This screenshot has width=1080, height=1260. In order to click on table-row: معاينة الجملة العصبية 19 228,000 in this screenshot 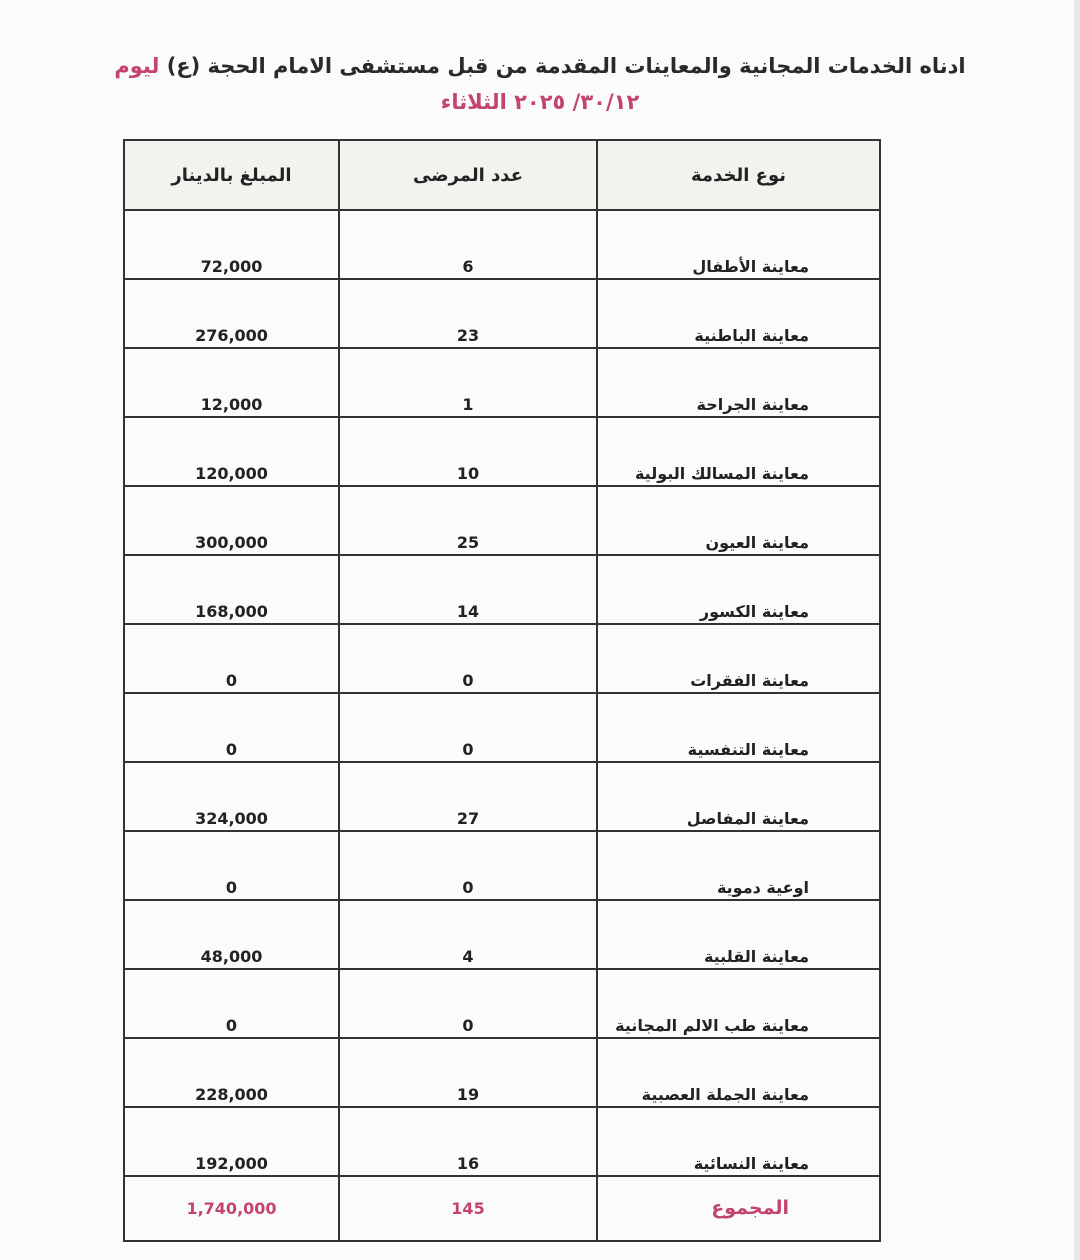, I will do `click(502, 1072)`.